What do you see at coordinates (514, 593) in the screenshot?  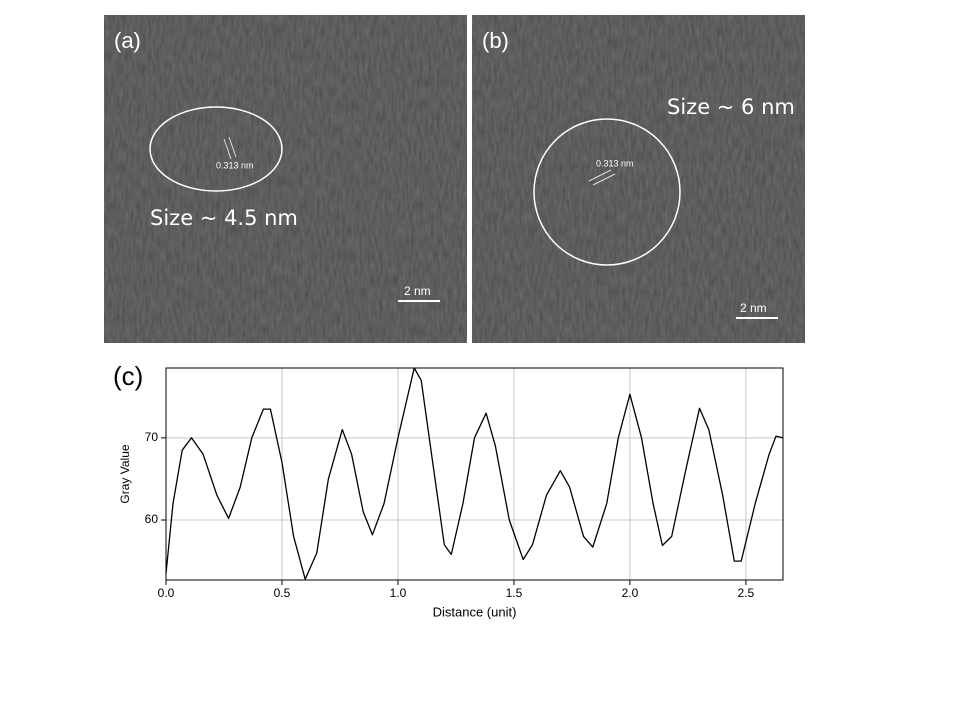 I see `x-tick-label: 1.5` at bounding box center [514, 593].